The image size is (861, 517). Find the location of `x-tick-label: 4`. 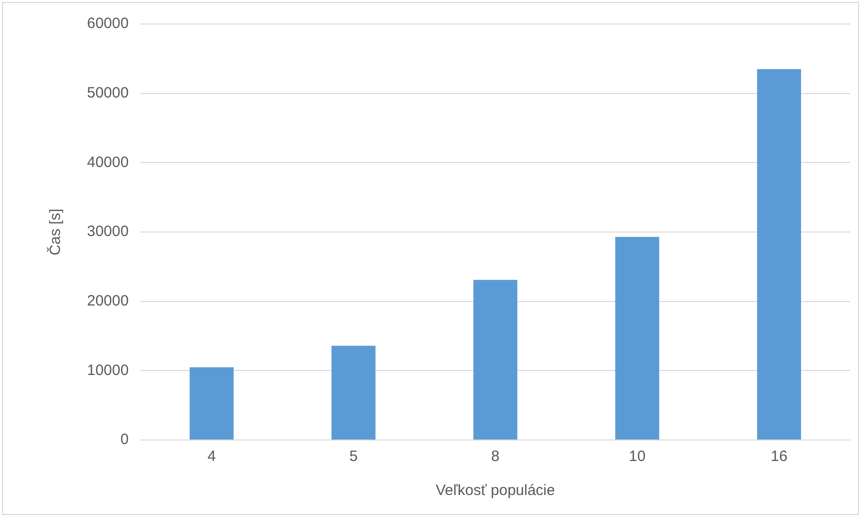

x-tick-label: 4 is located at coordinates (211, 457).